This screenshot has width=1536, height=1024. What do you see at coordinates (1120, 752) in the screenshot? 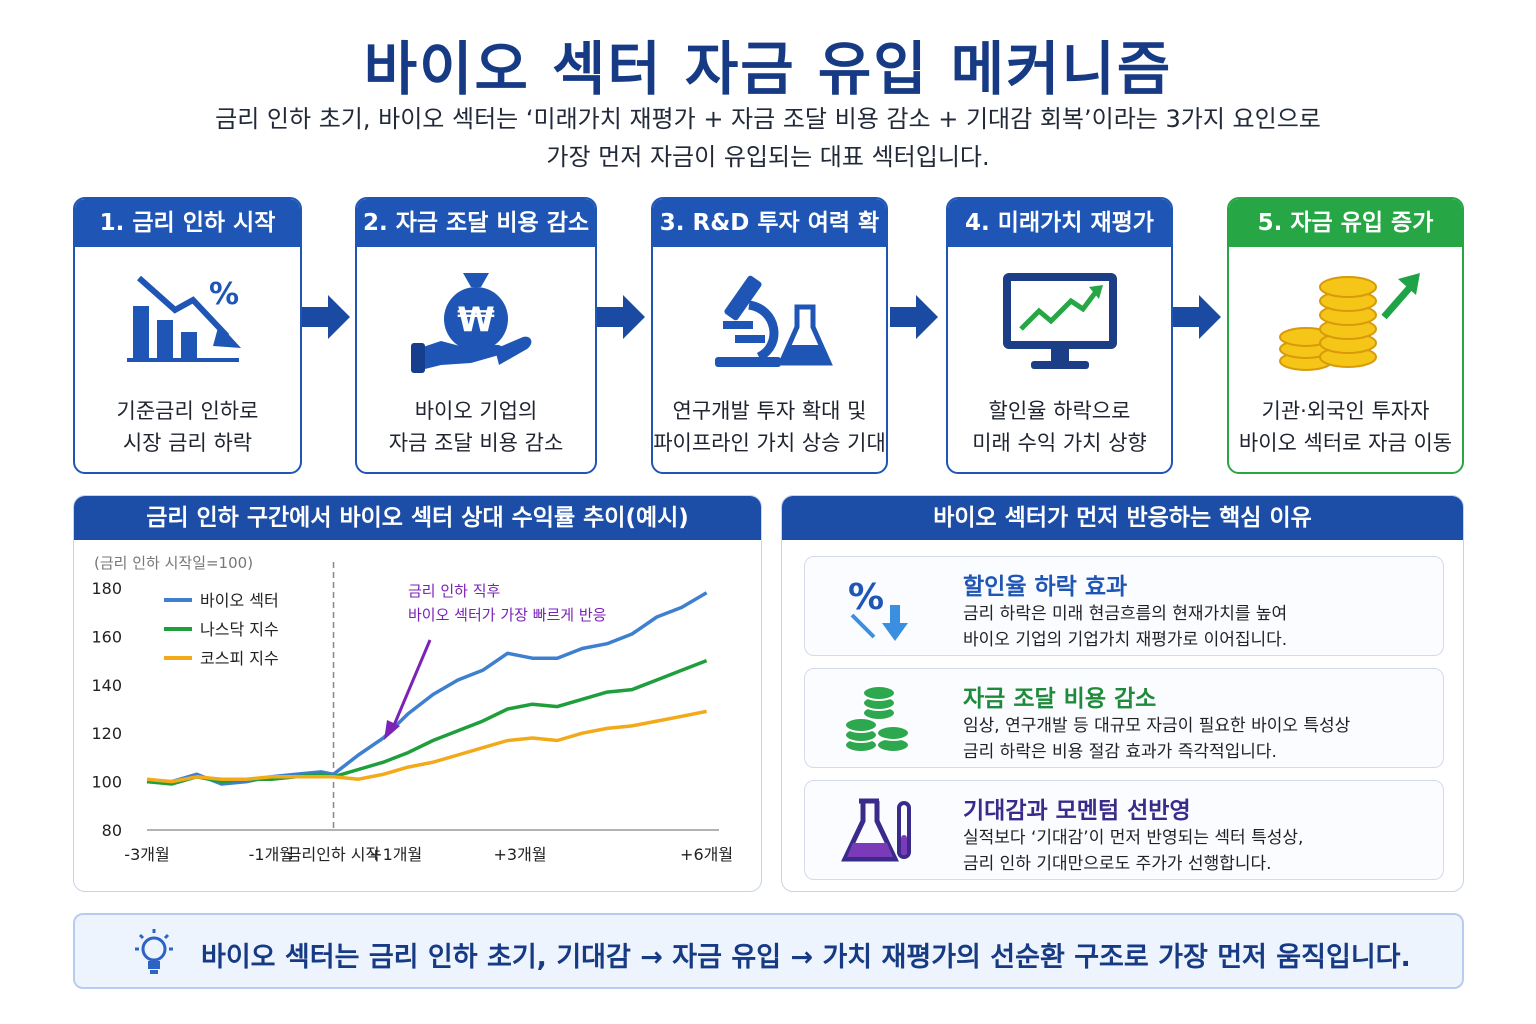
I see `reason-2-line-2: 금리 하락은 비용 절감 효과가 즉각적입니다.` at bounding box center [1120, 752].